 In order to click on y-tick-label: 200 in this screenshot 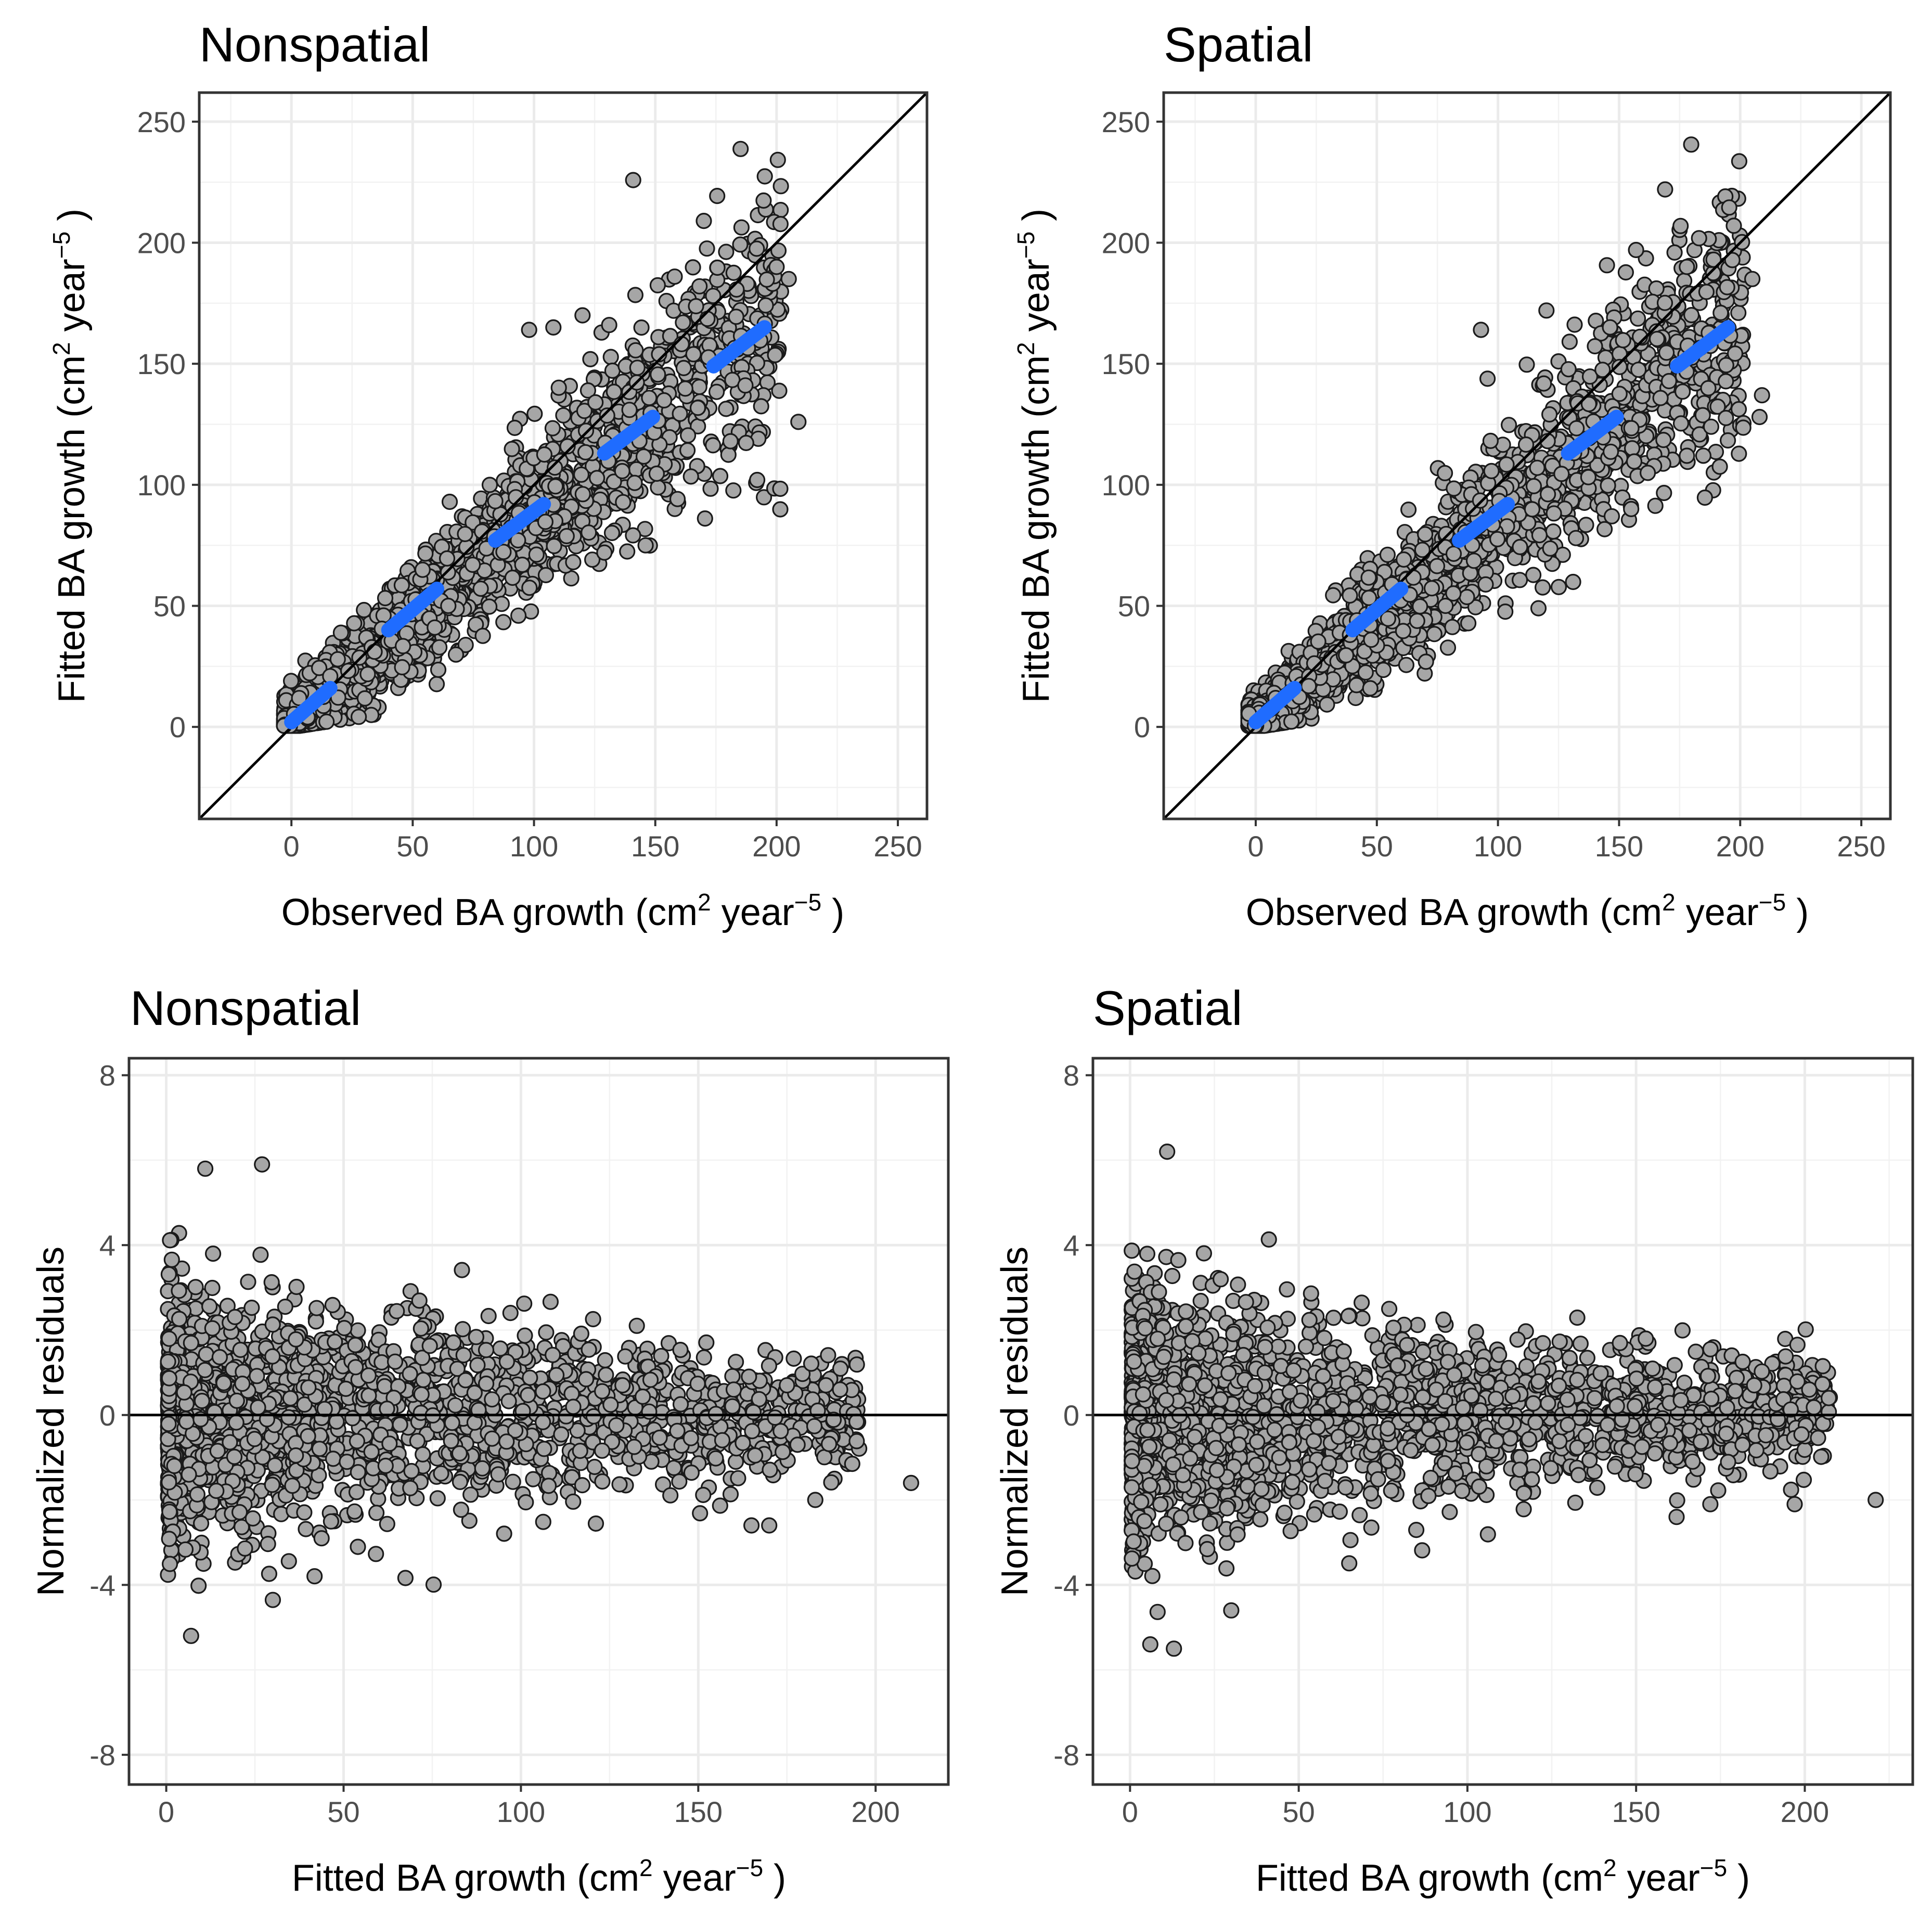, I will do `click(161, 243)`.